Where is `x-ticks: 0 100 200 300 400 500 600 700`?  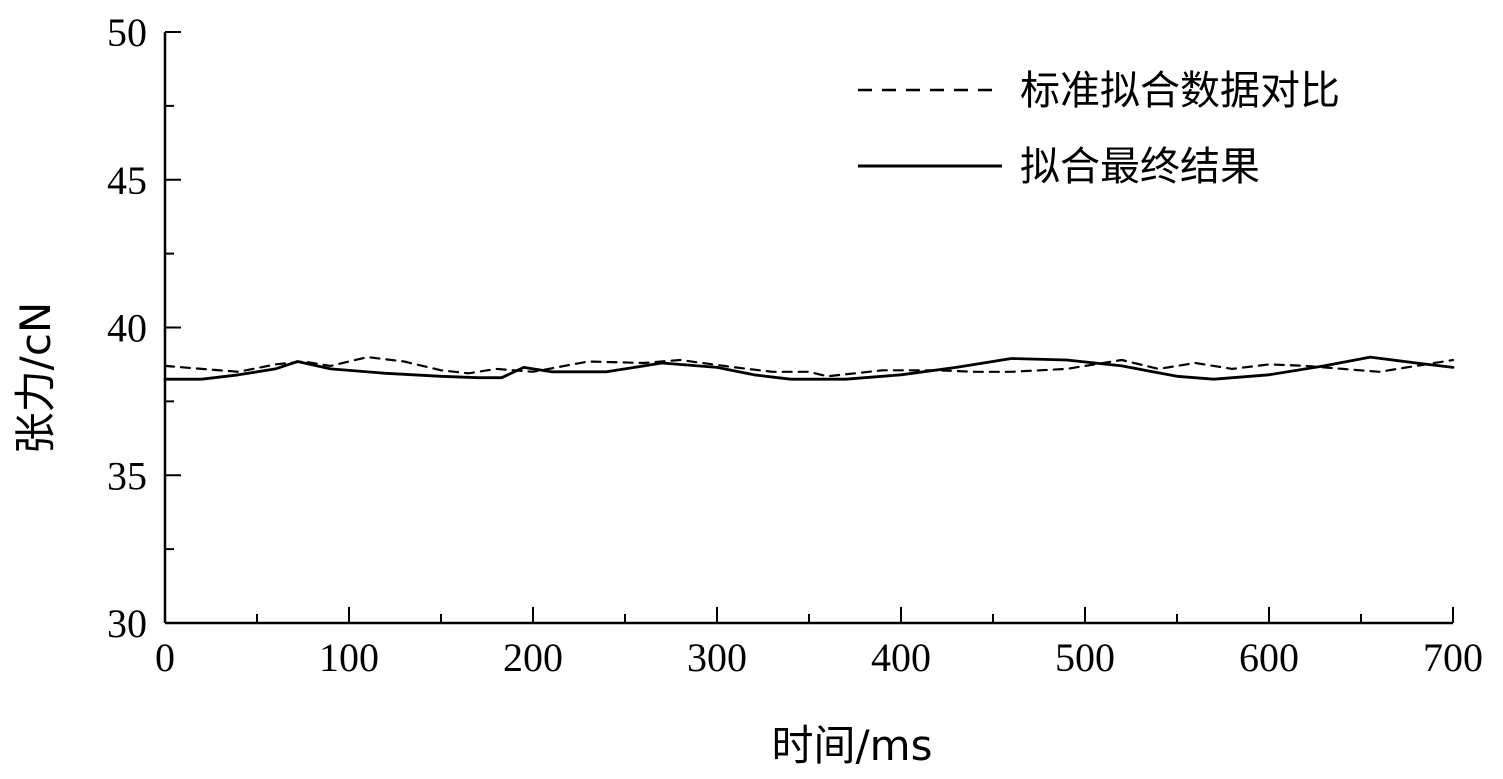
x-ticks: 0 100 200 300 400 500 600 700 is located at coordinates (819, 643).